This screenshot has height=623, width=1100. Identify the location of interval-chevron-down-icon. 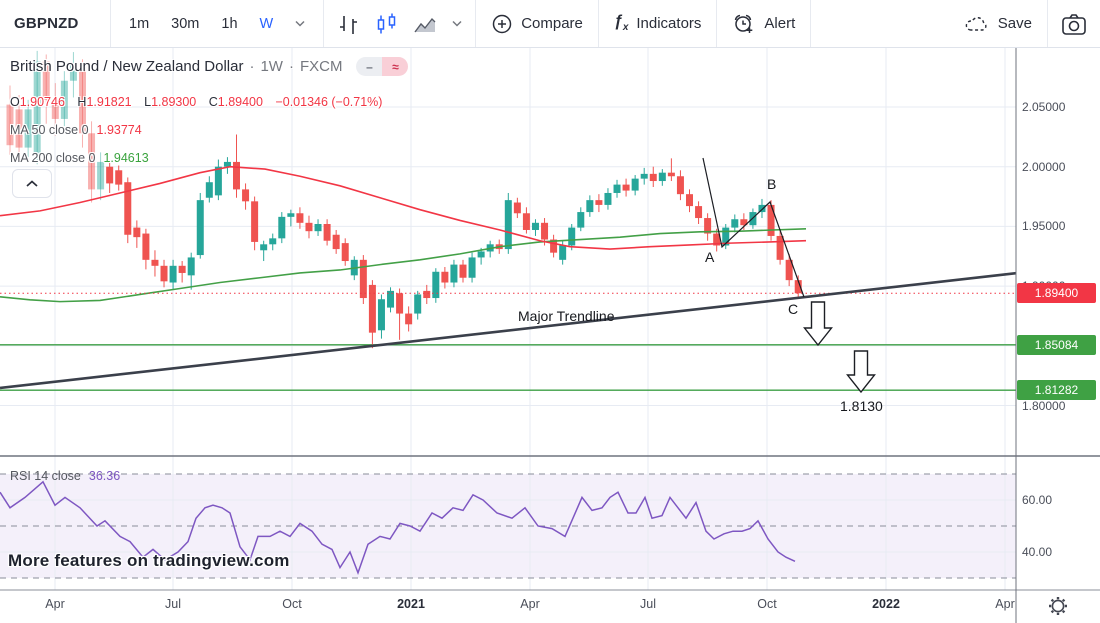
(300, 23).